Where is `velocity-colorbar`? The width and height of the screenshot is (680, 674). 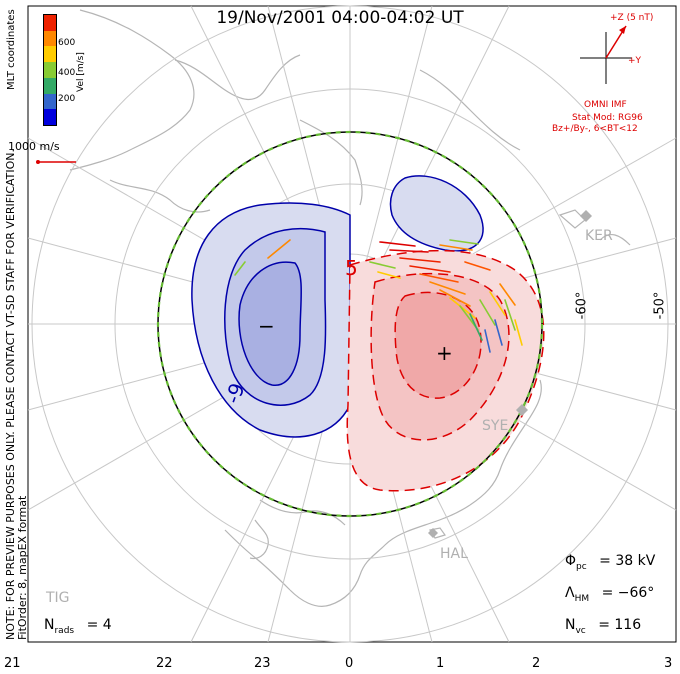 velocity-colorbar is located at coordinates (50, 70).